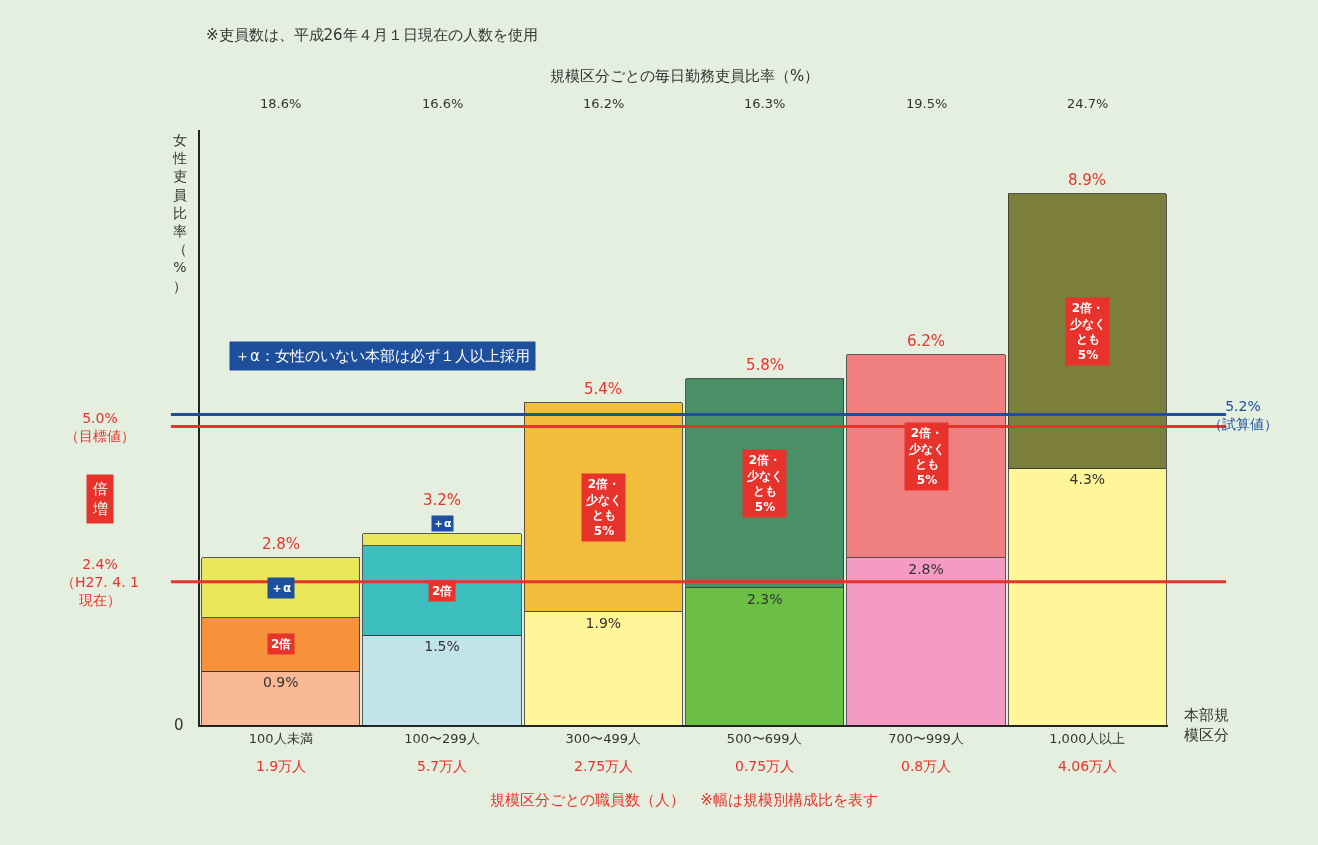 This screenshot has height=845, width=1318. I want to click on total-label: 8.9%, so click(1087, 180).